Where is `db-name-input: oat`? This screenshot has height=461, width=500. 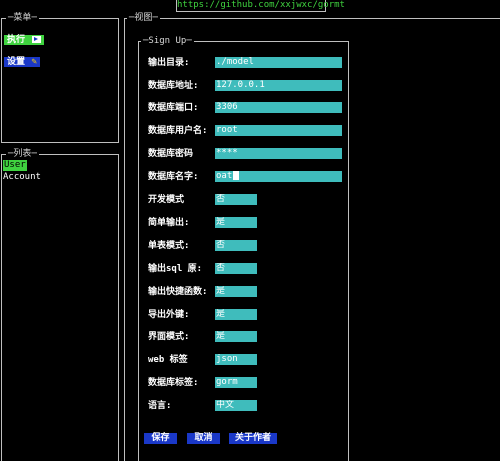
db-name-input: oat is located at coordinates (278, 176).